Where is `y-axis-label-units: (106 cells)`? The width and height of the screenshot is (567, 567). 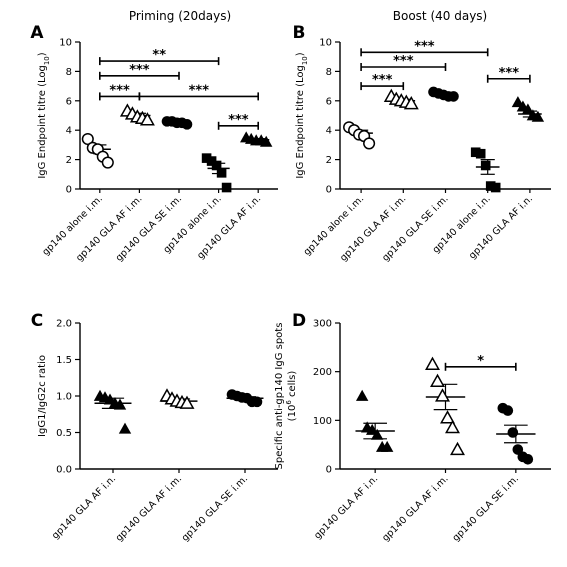
y-axis-label-units: (106 cells) is located at coordinates (291, 396).